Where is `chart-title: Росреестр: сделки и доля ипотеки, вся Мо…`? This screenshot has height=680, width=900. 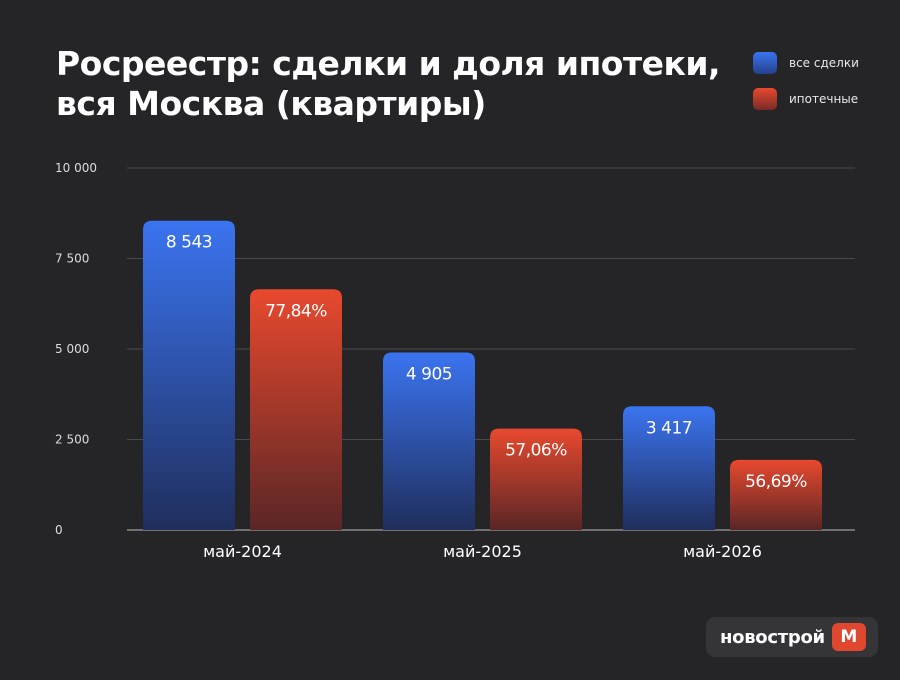 chart-title: Росреестр: сделки и доля ипотеки, вся Мо… is located at coordinates (388, 84).